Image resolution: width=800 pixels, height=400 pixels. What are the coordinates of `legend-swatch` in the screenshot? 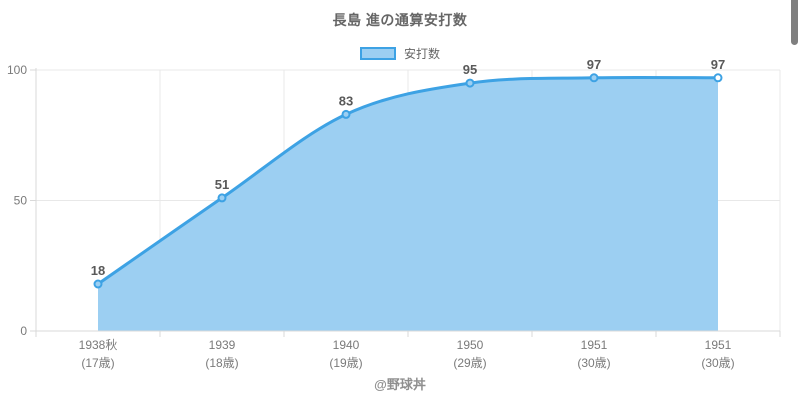 It's located at (377, 53).